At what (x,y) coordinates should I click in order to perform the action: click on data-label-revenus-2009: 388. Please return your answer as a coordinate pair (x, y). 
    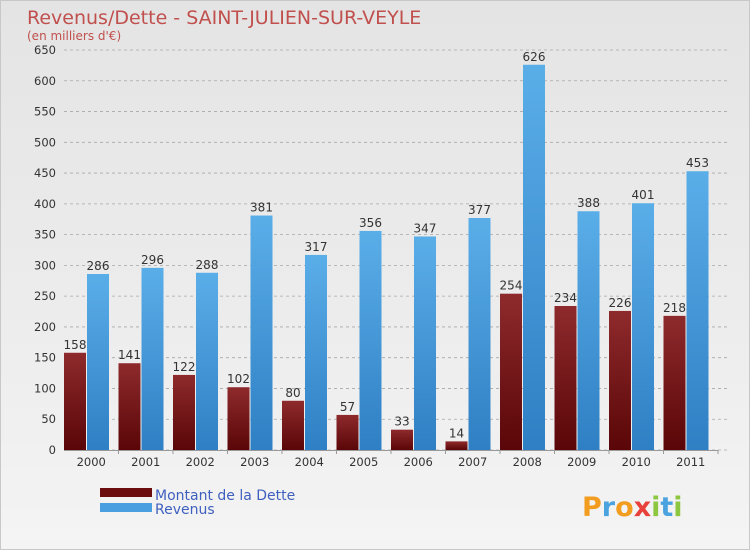
    Looking at the image, I should click on (588, 203).